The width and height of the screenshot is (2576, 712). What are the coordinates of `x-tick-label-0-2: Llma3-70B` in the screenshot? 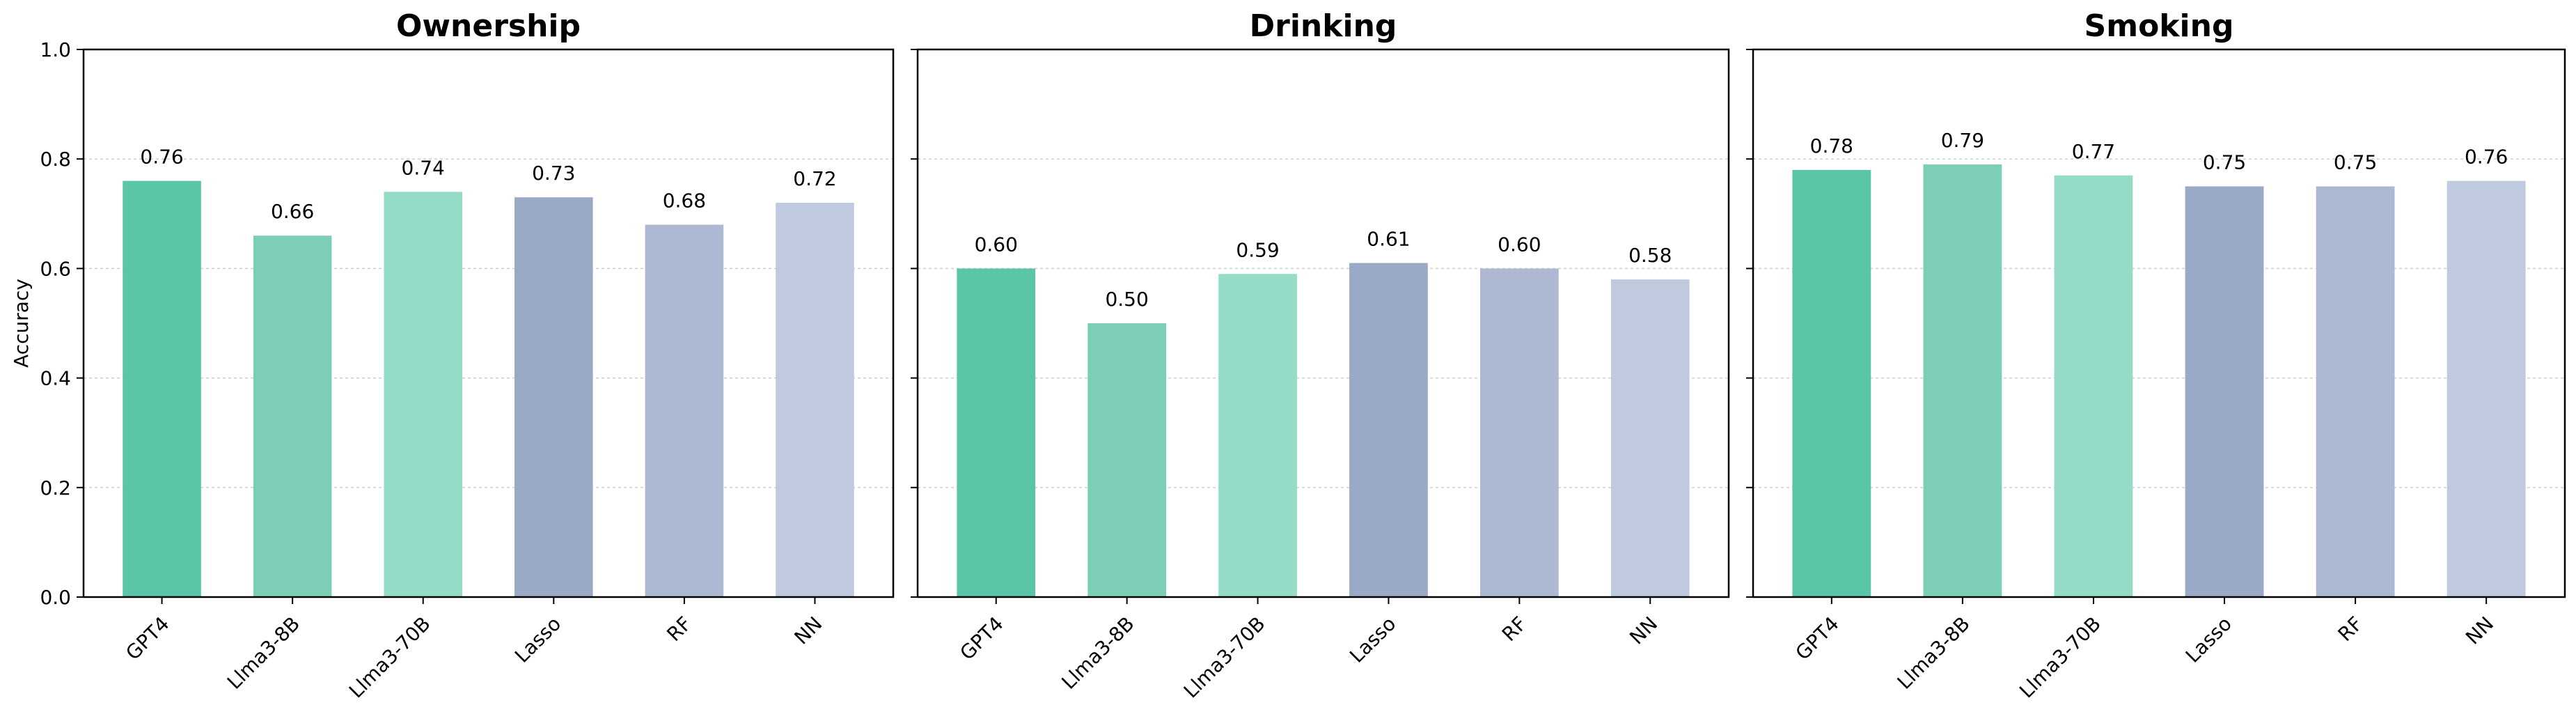 It's located at (390, 657).